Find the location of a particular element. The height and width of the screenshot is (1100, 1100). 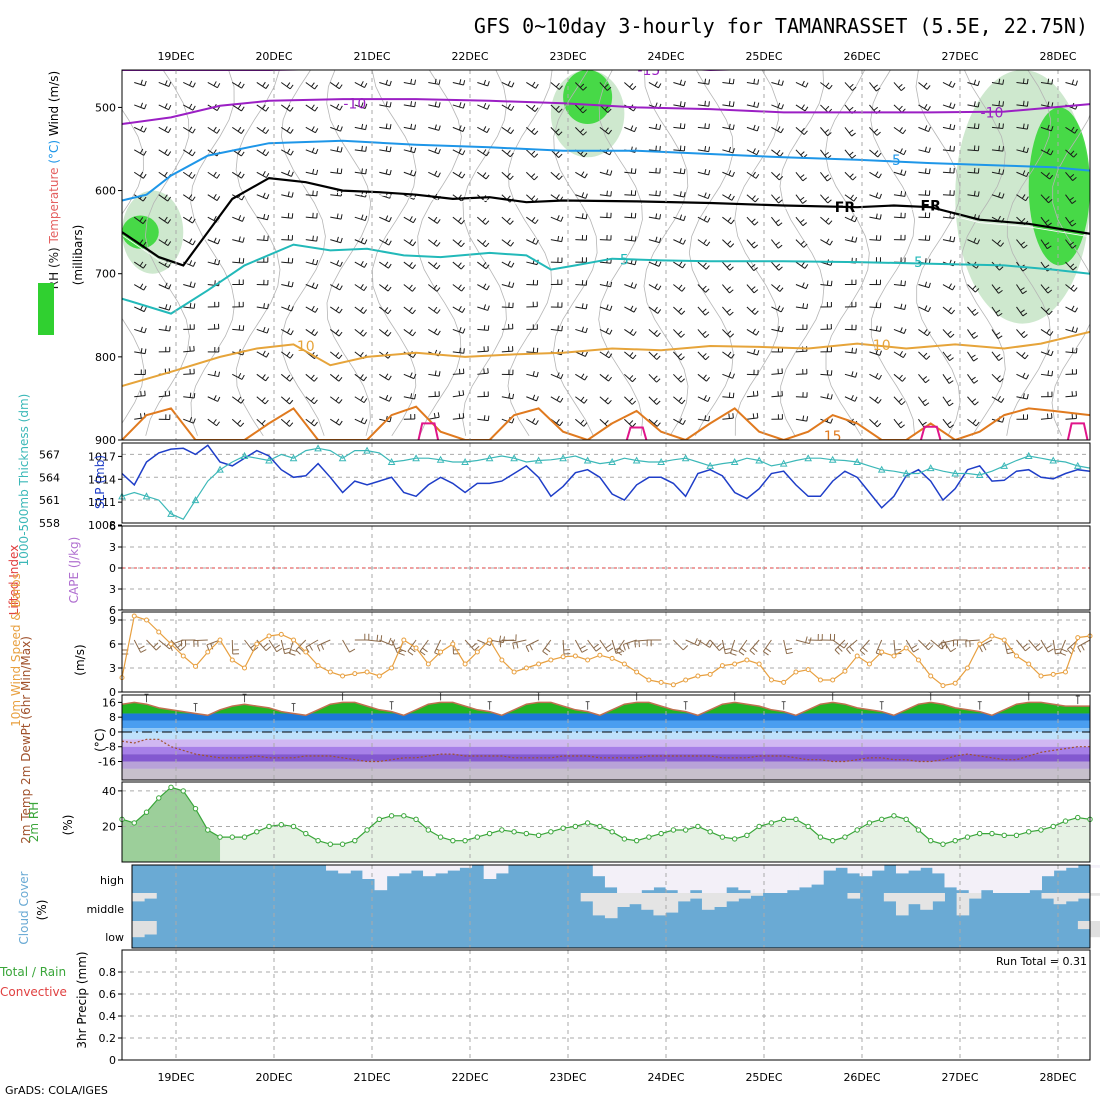

wind-speed-line is located at coordinates (606, 651).